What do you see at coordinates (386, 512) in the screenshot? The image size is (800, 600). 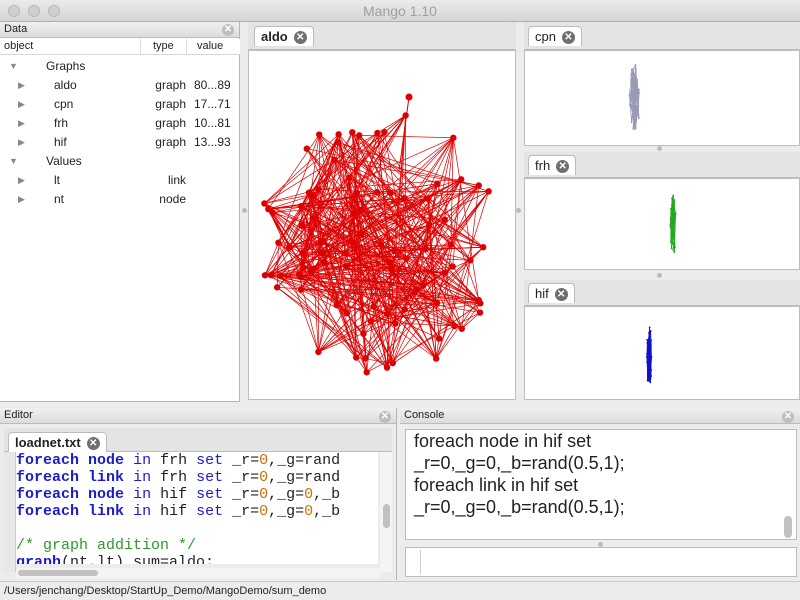 I see `editor-vertical-scrollbar` at bounding box center [386, 512].